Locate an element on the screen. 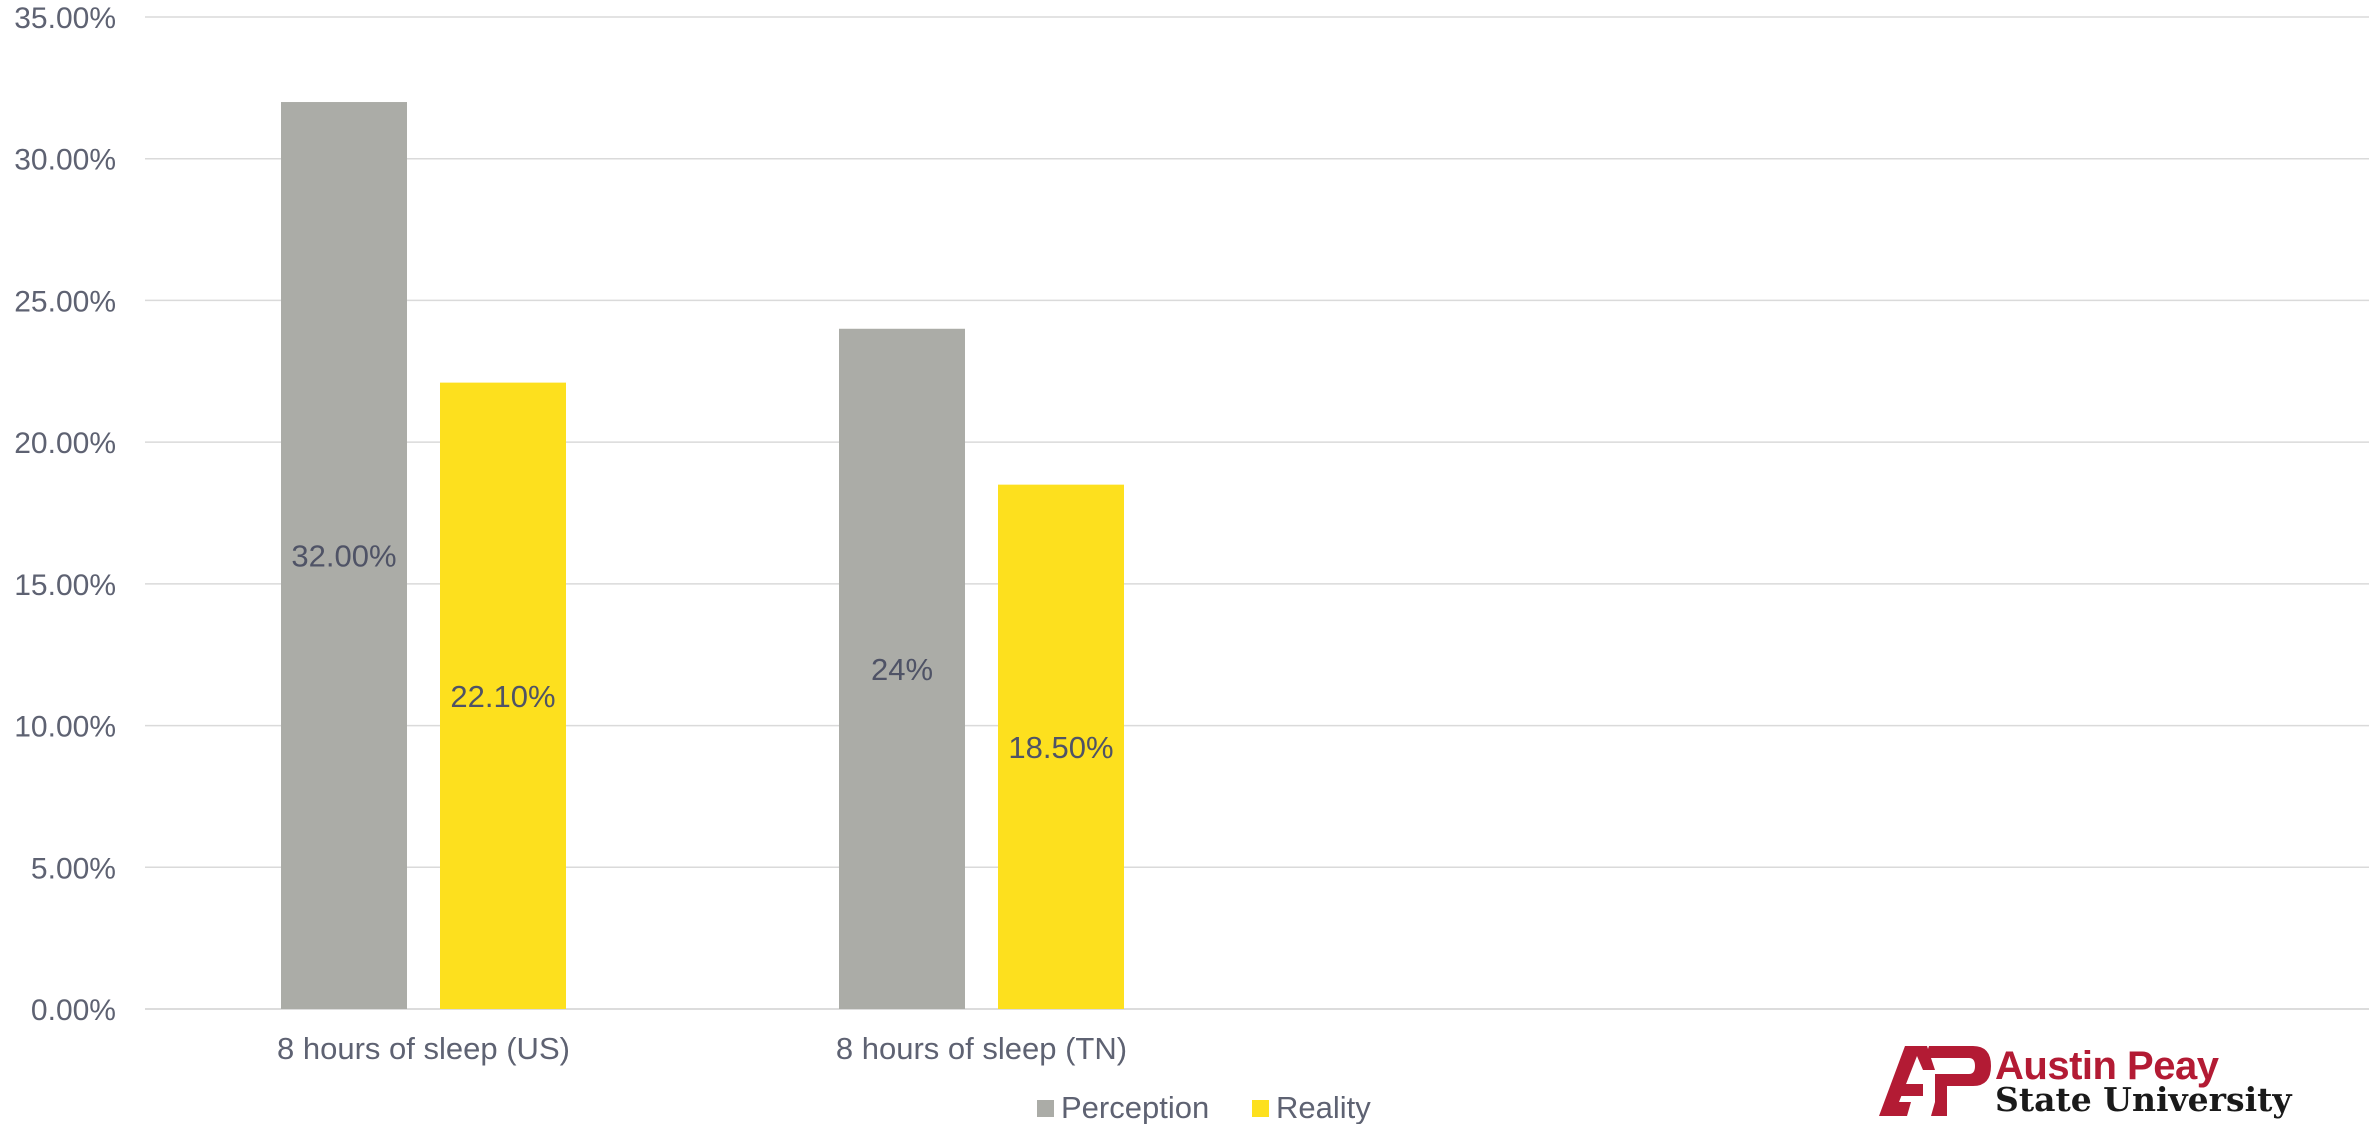  x-category-label: 8 hours of sleep (TN) is located at coordinates (981, 1048).